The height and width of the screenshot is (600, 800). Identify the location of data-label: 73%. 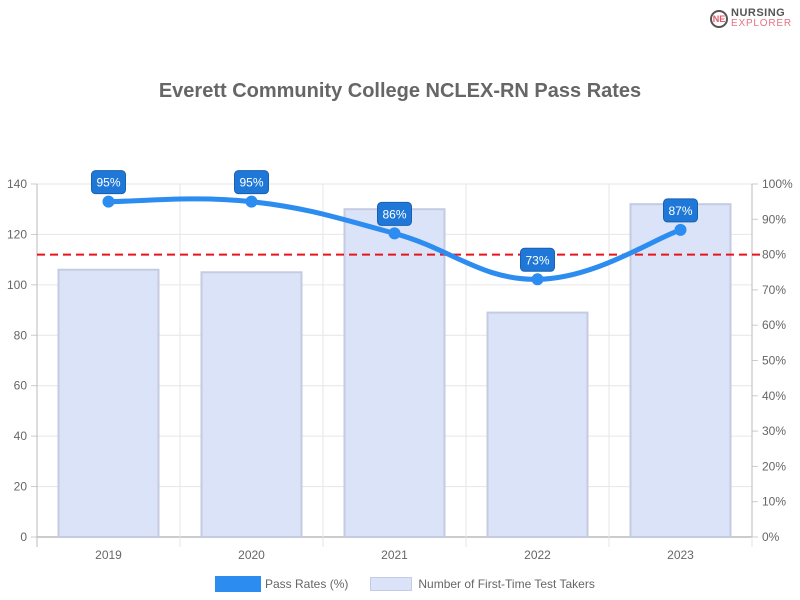
(537, 260).